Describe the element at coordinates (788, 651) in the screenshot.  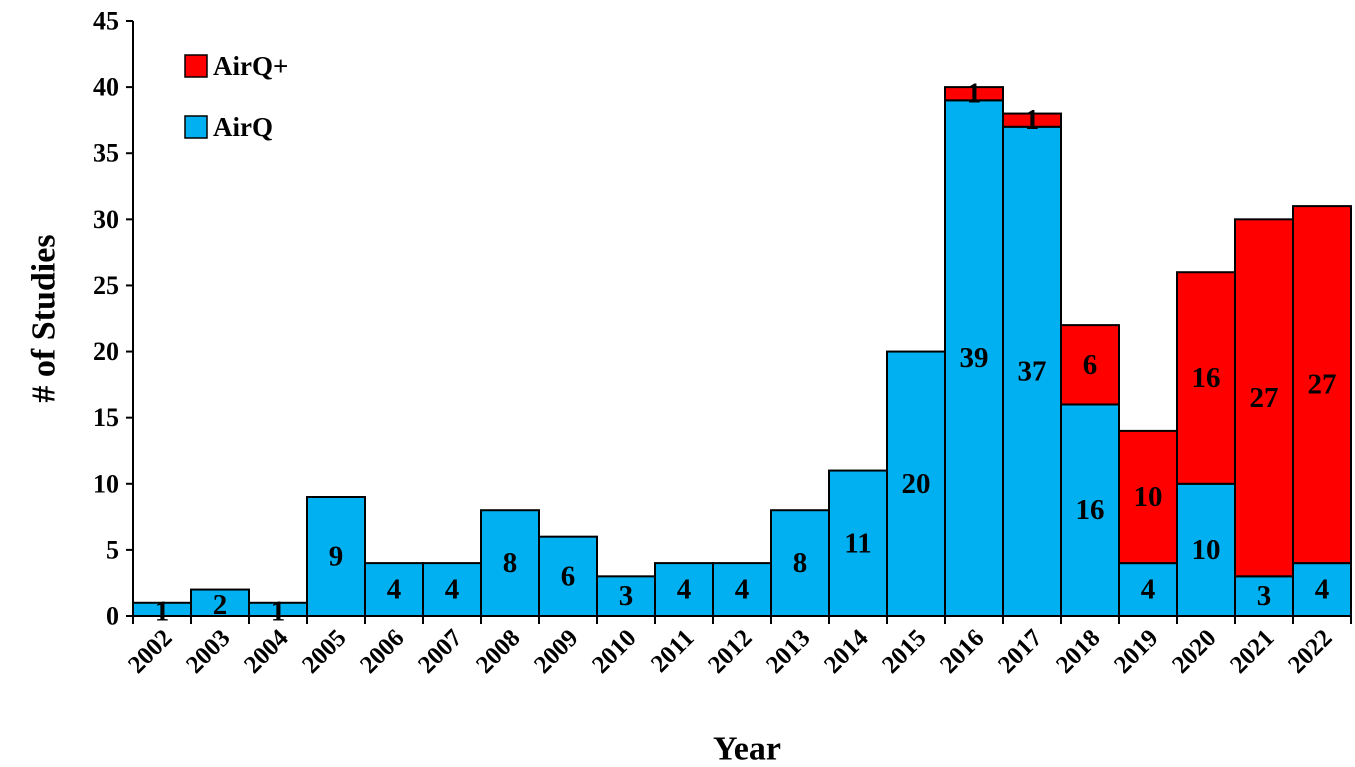
I see `x-tick-label: 2013` at that location.